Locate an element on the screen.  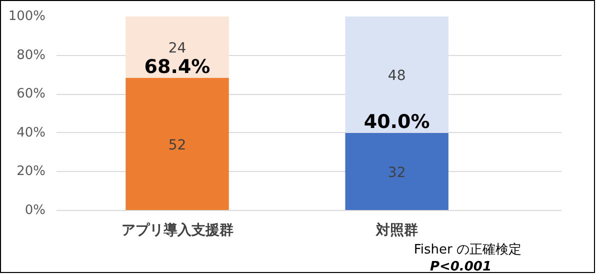
x-tick-label: 対照群 is located at coordinates (396, 230).